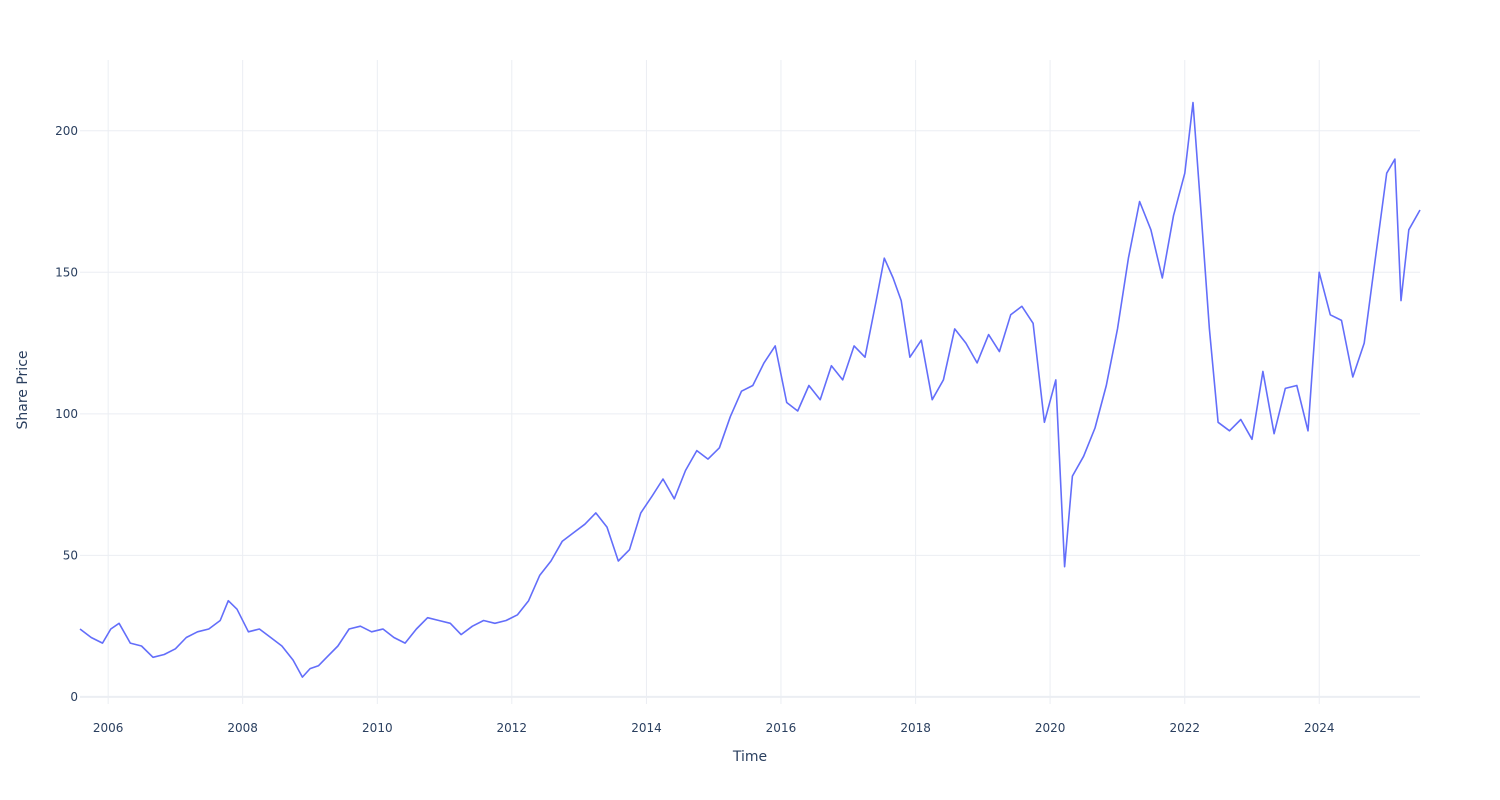 The width and height of the screenshot is (1500, 800). I want to click on y-tick-label: 150, so click(66, 272).